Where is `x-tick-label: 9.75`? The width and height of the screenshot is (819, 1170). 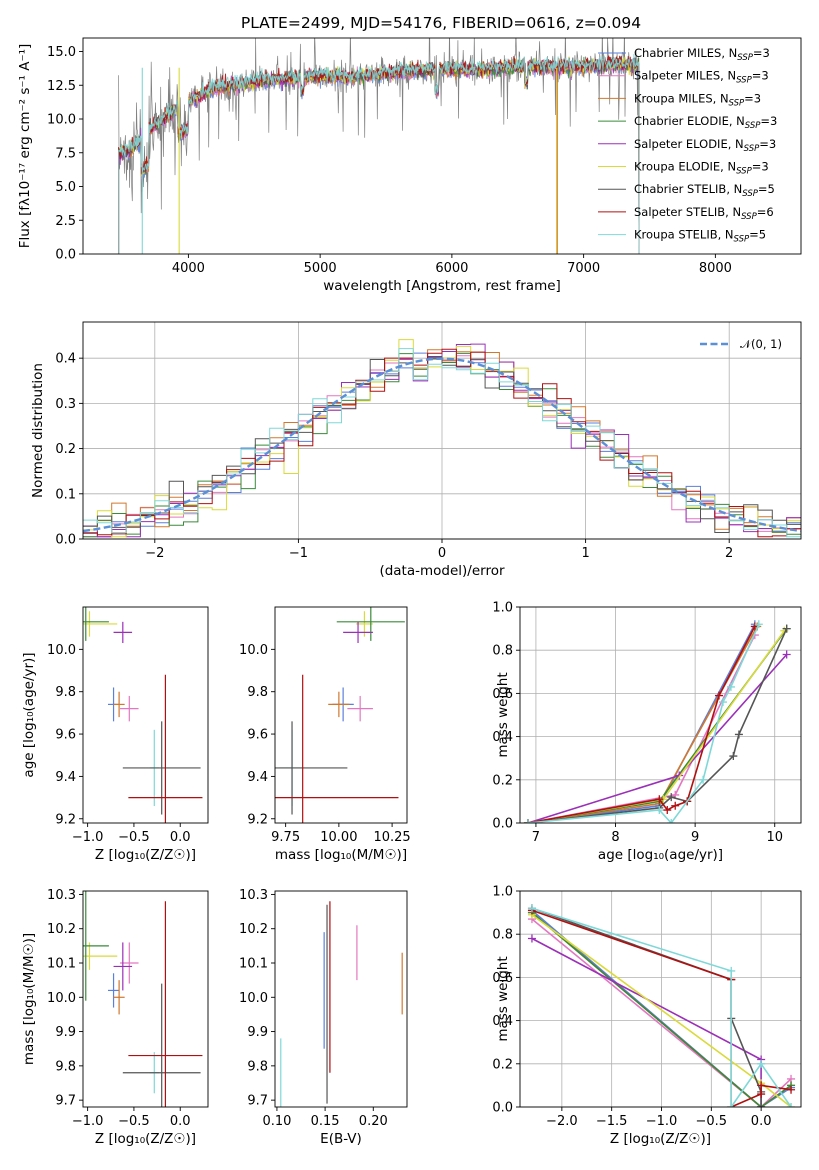
x-tick-label: 9.75 is located at coordinates (285, 837).